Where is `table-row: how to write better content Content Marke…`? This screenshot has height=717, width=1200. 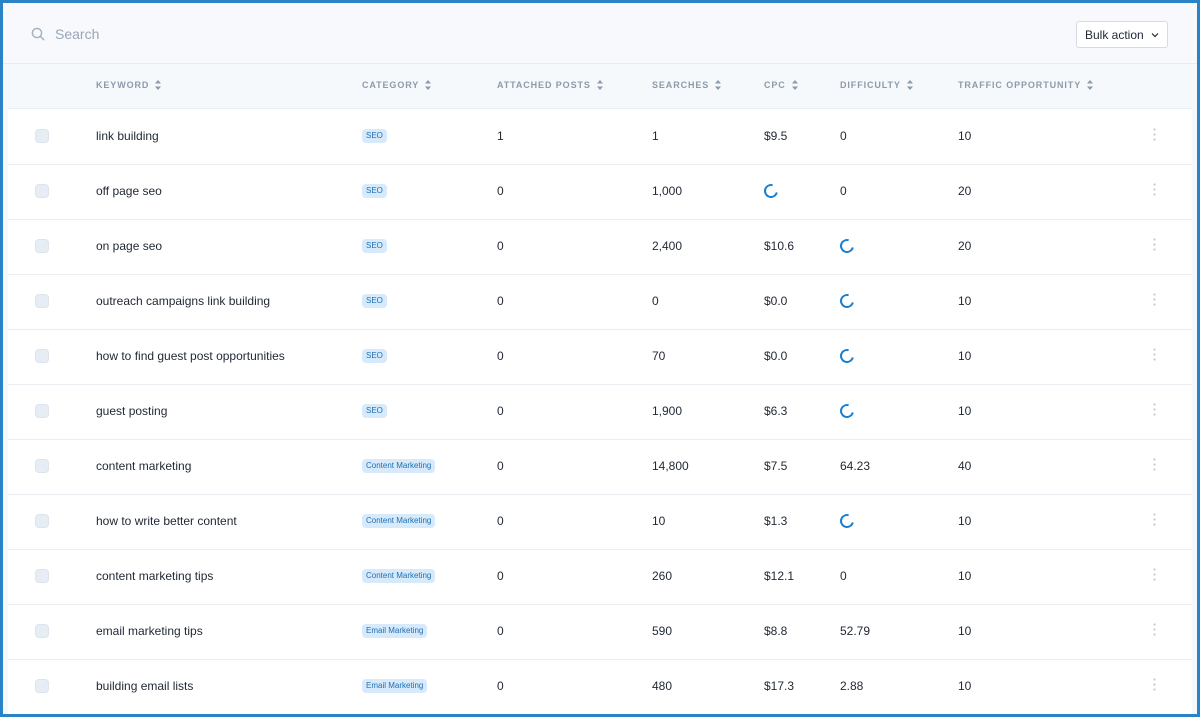
table-row: how to write better content Content Marke… is located at coordinates (600, 522).